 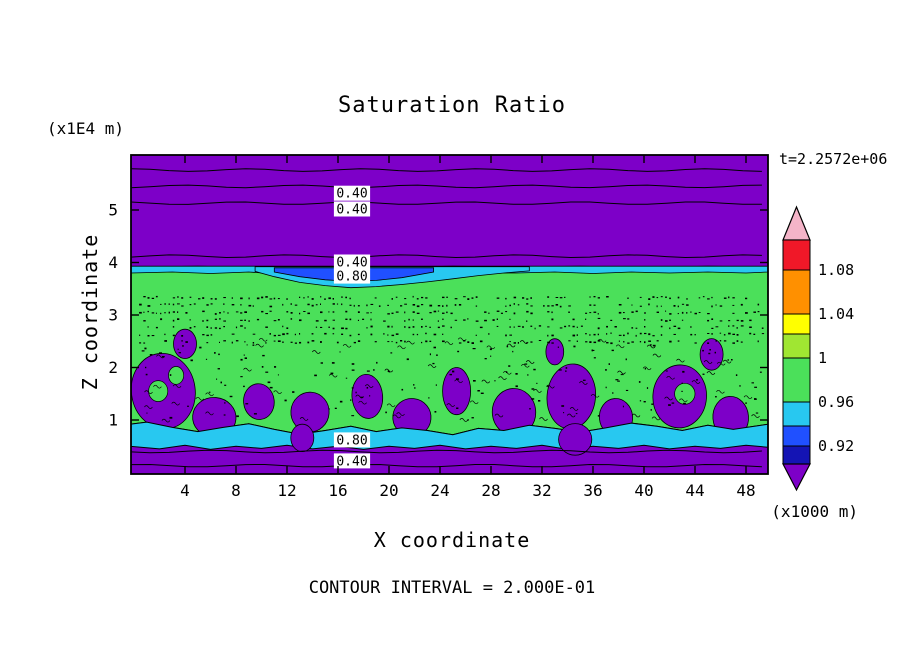 What do you see at coordinates (90, 312) in the screenshot?
I see `y-axis-label: Z coordinate` at bounding box center [90, 312].